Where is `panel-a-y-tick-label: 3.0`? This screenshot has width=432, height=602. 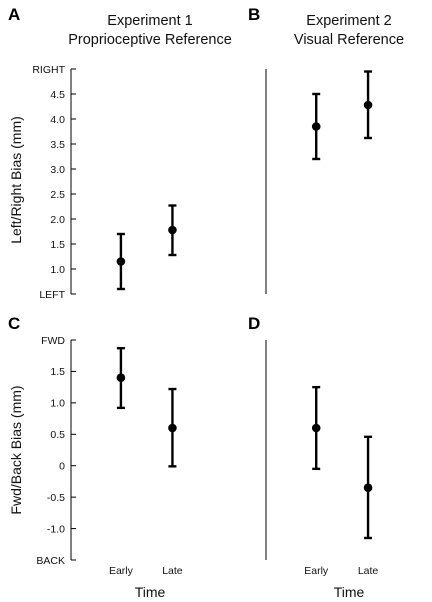
panel-a-y-tick-label: 3.0 is located at coordinates (57, 170).